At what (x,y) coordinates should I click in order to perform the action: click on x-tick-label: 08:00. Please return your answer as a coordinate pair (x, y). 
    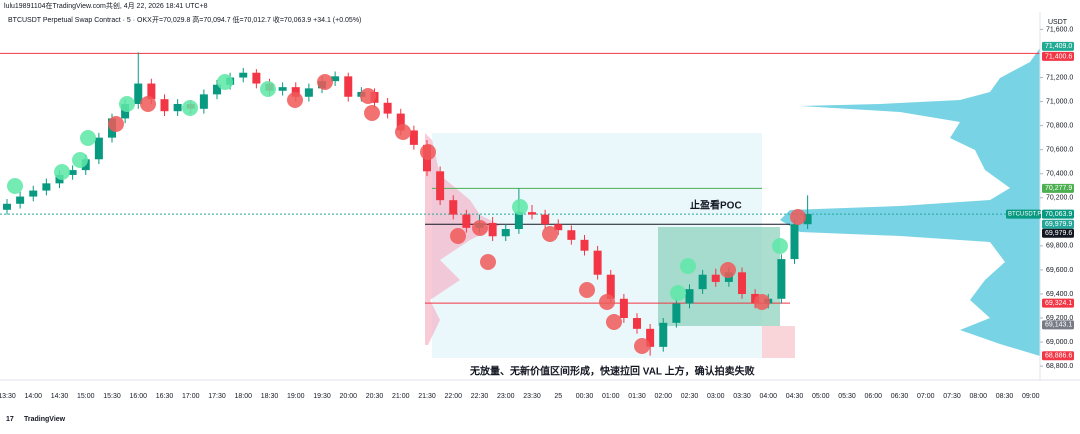
    Looking at the image, I should click on (978, 396).